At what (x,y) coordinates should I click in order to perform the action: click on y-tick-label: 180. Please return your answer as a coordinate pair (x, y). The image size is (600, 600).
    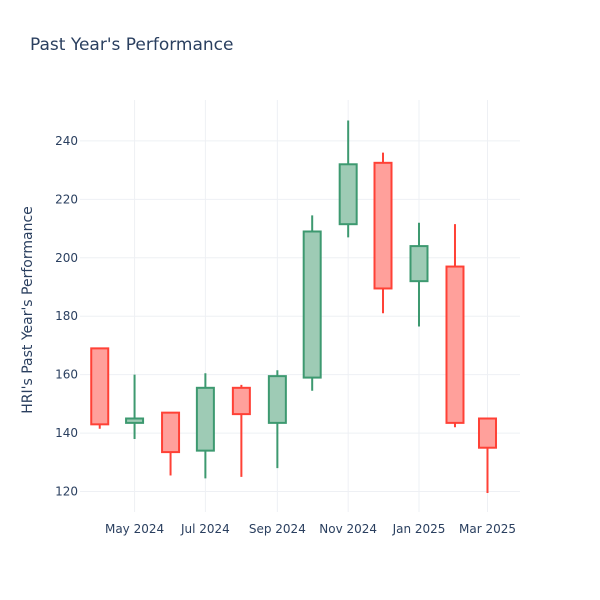
    Looking at the image, I should click on (66, 316).